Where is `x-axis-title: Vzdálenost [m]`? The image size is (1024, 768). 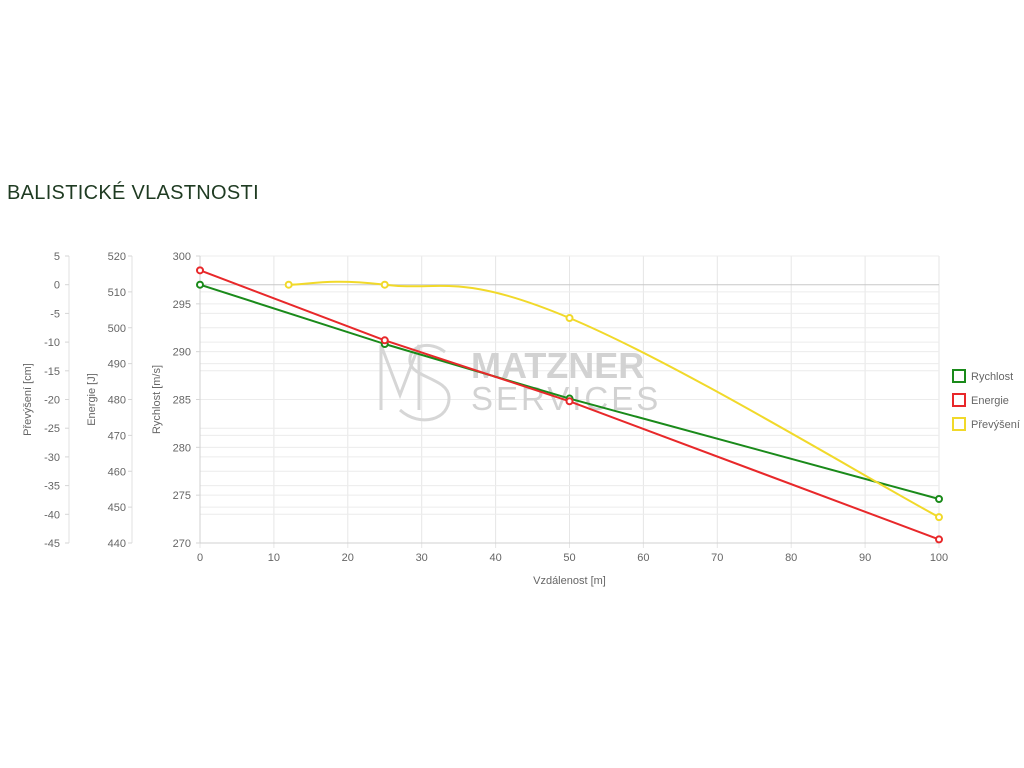
x-axis-title: Vzdálenost [m] is located at coordinates (569, 581).